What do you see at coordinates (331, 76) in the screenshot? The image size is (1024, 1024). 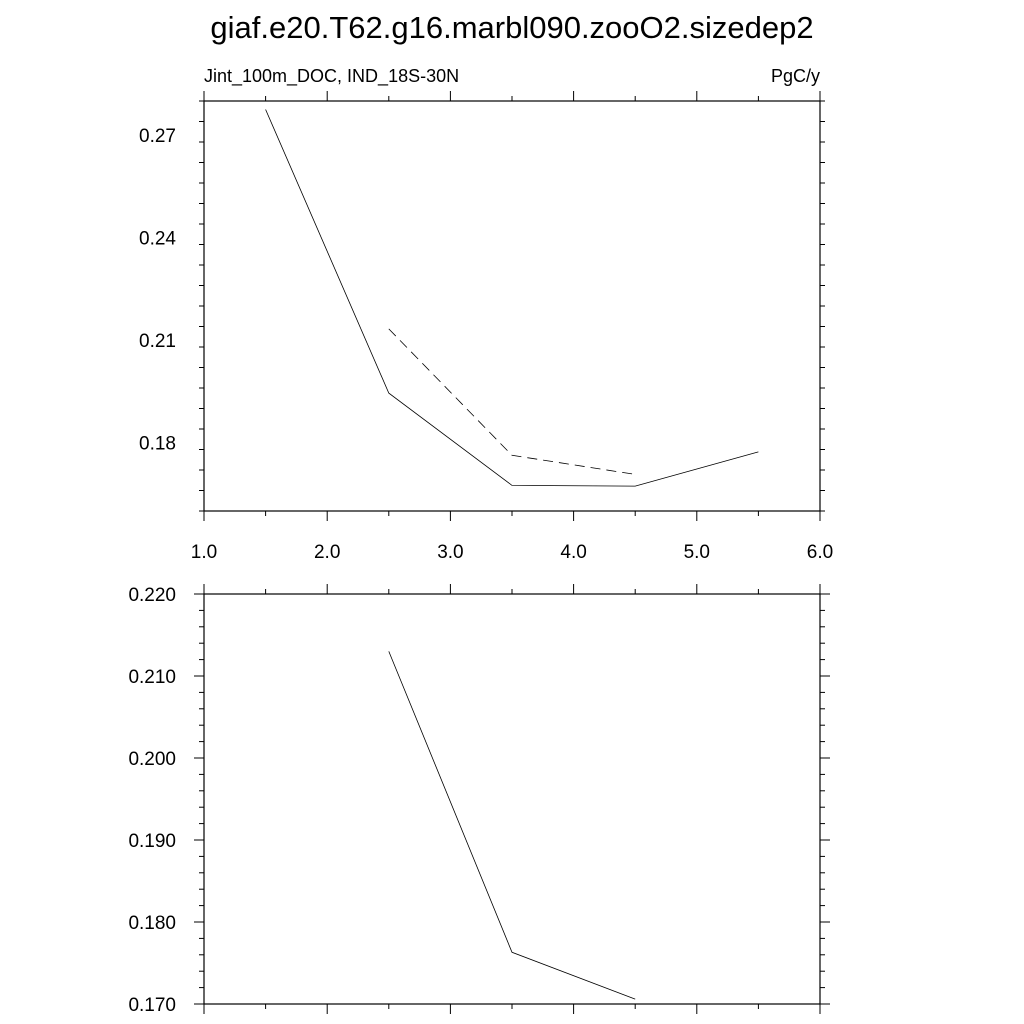 I see `top-panel-subtitle-left: Jint_100m_DOC, IND_18S-30N` at bounding box center [331, 76].